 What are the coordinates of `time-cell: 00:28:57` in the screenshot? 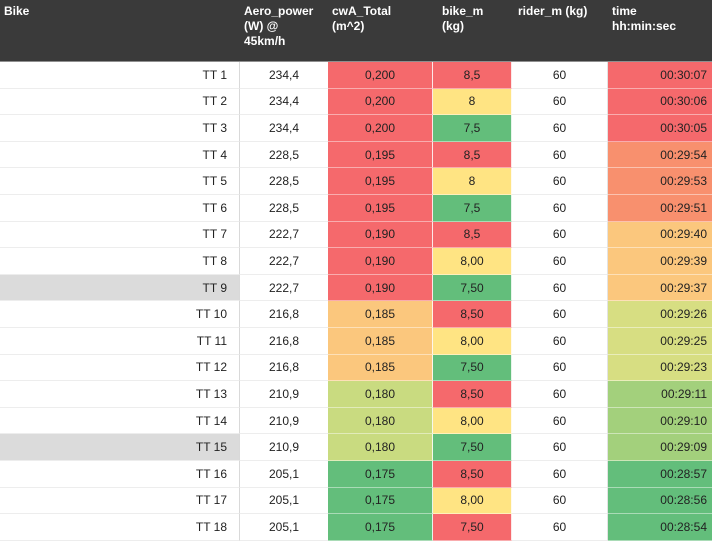 It's located at (660, 474).